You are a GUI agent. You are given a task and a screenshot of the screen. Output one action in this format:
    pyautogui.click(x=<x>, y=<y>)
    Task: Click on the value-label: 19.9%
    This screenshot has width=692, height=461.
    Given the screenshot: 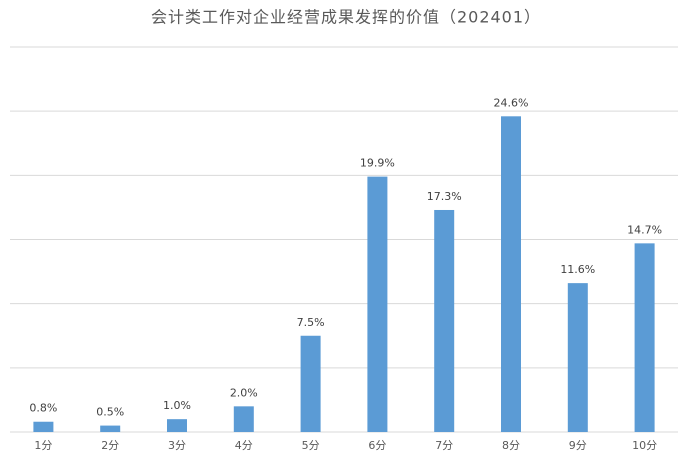 What is the action you would take?
    pyautogui.click(x=377, y=163)
    